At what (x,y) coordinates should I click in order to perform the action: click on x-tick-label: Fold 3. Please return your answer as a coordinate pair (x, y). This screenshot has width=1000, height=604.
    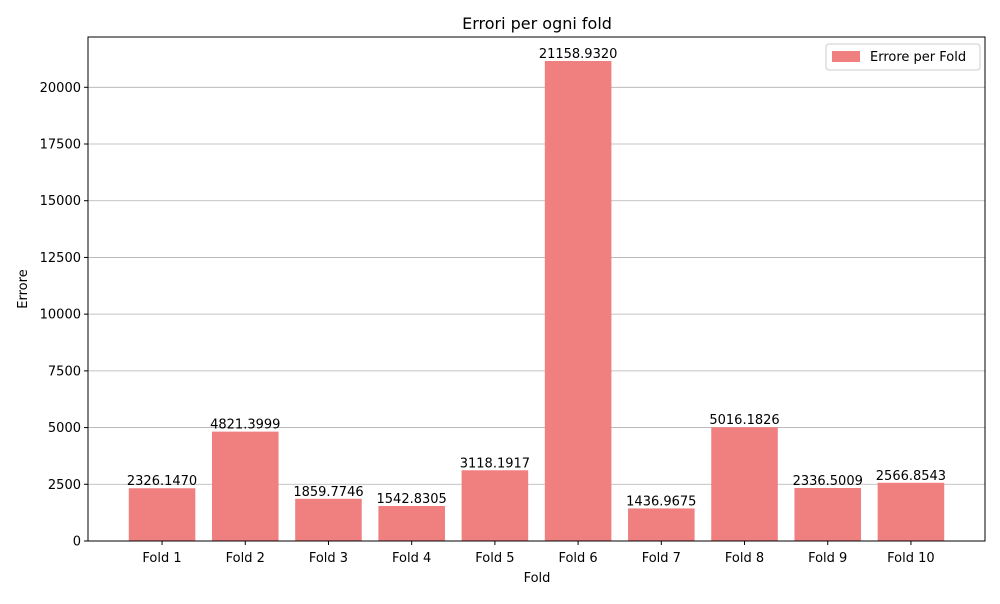
    Looking at the image, I should click on (328, 558).